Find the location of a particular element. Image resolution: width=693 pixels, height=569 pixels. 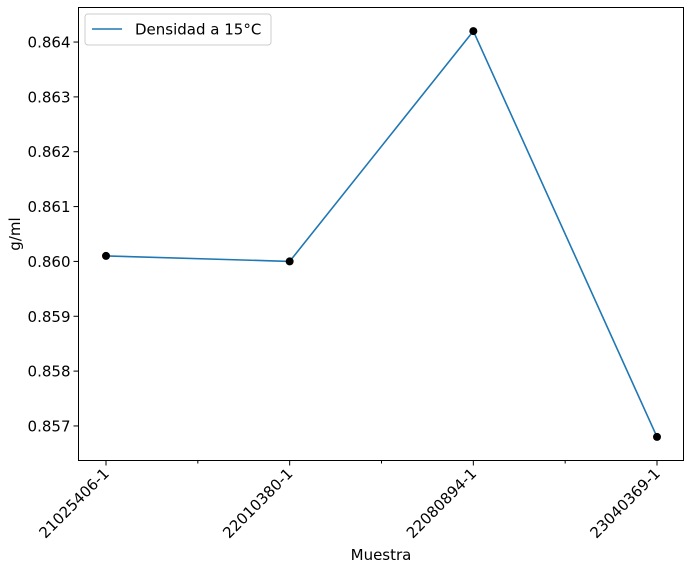

y-tick-label: 0.857 is located at coordinates (49, 426).